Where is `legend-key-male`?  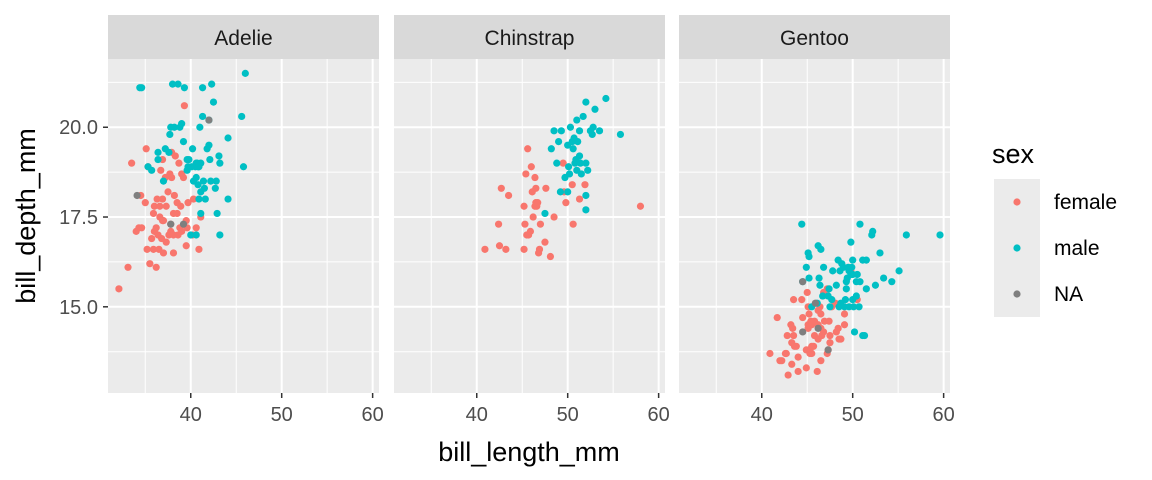 legend-key-male is located at coordinates (1017, 248).